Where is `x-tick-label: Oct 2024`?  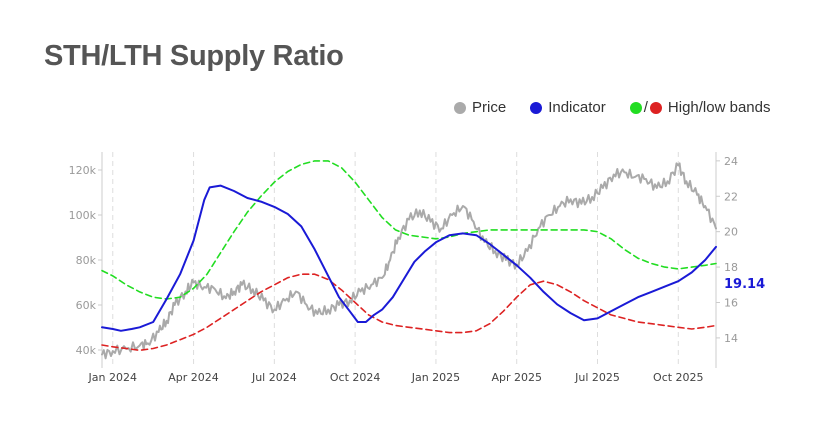 x-tick-label: Oct 2024 is located at coordinates (355, 377).